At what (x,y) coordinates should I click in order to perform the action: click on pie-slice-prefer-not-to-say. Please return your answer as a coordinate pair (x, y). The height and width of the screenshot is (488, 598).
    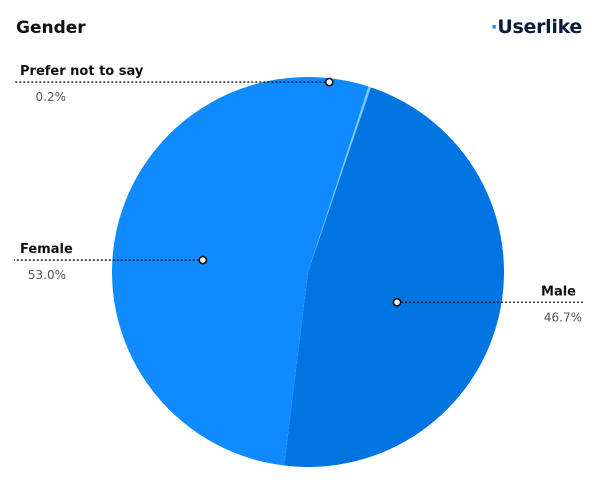
    Looking at the image, I should click on (339, 179).